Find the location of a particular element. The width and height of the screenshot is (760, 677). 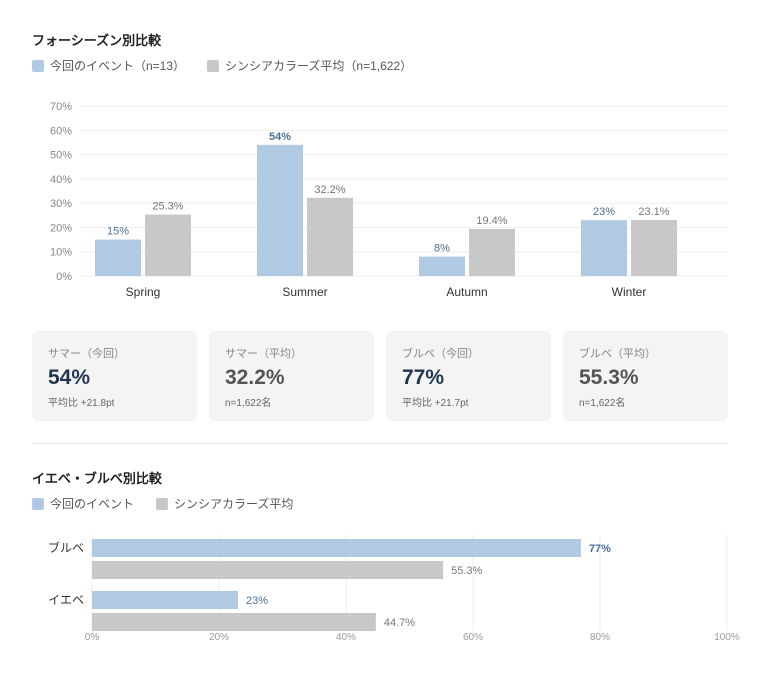

x-tick-label: 40% is located at coordinates (346, 637).